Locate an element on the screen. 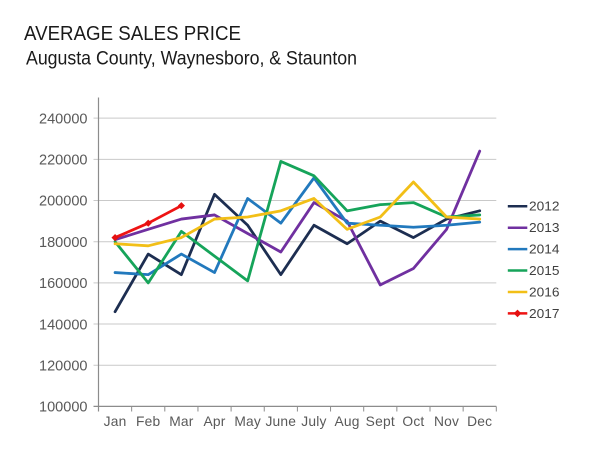 This screenshot has height=458, width=604. svg-text: Nov is located at coordinates (446, 421).